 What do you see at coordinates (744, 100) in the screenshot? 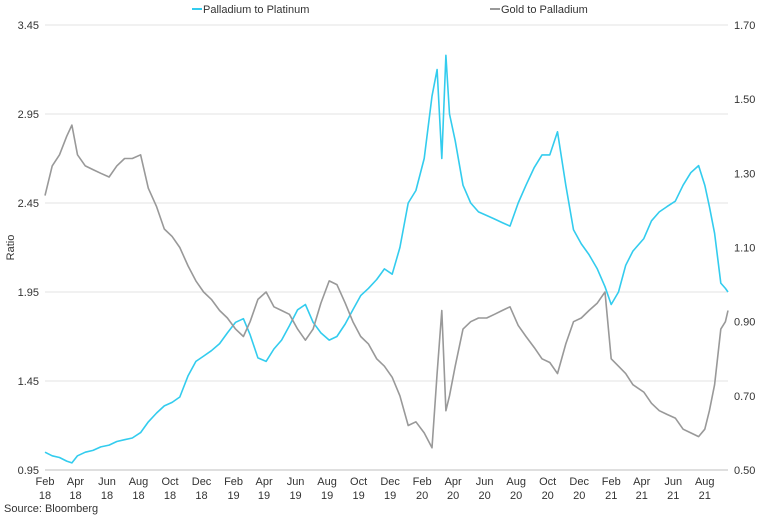
I see `y-right-tick-label: 1.50` at bounding box center [744, 100].